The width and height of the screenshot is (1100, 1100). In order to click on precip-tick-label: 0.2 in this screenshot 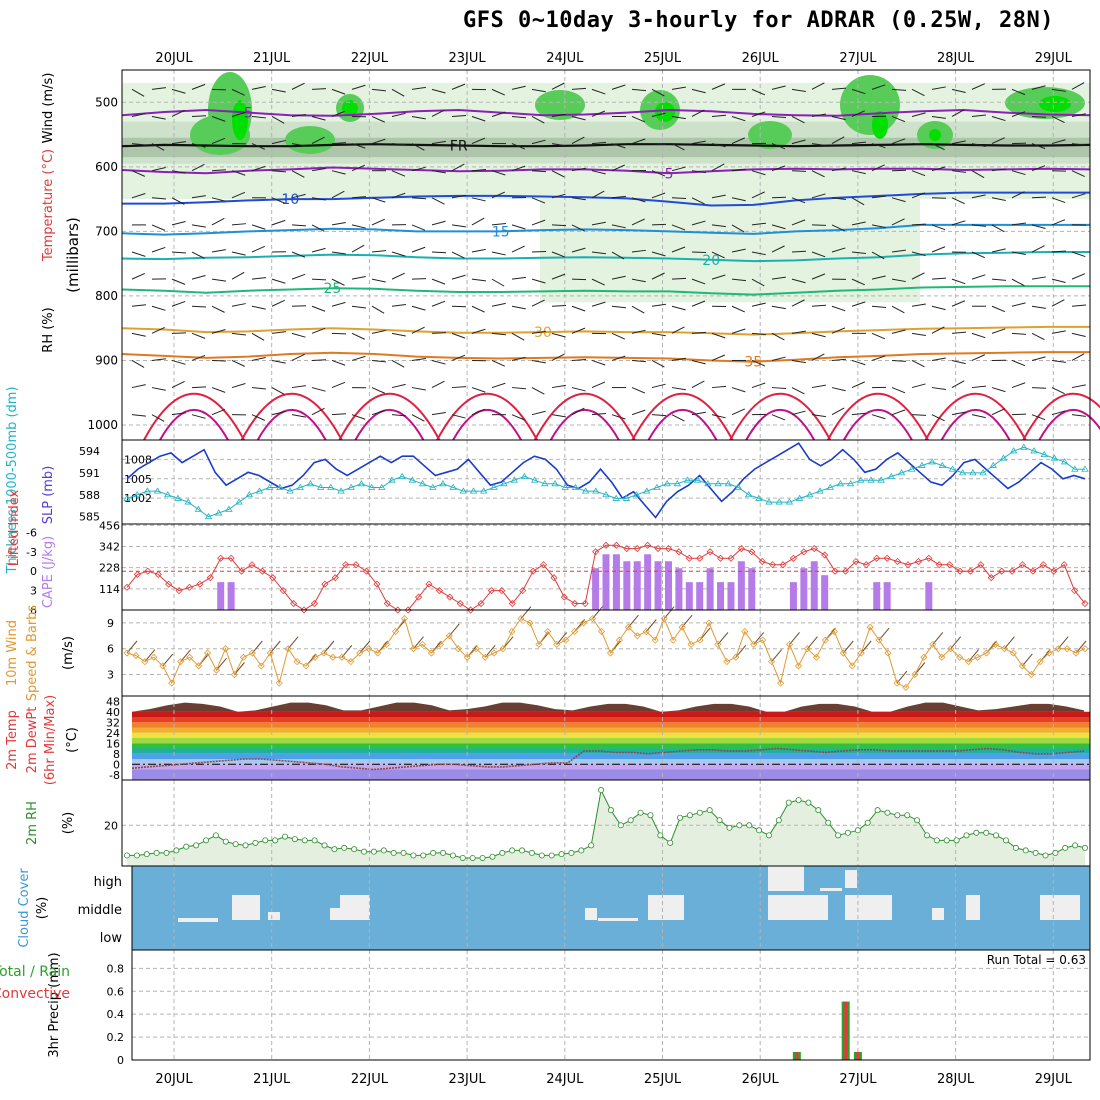, I will do `click(116, 1037)`.